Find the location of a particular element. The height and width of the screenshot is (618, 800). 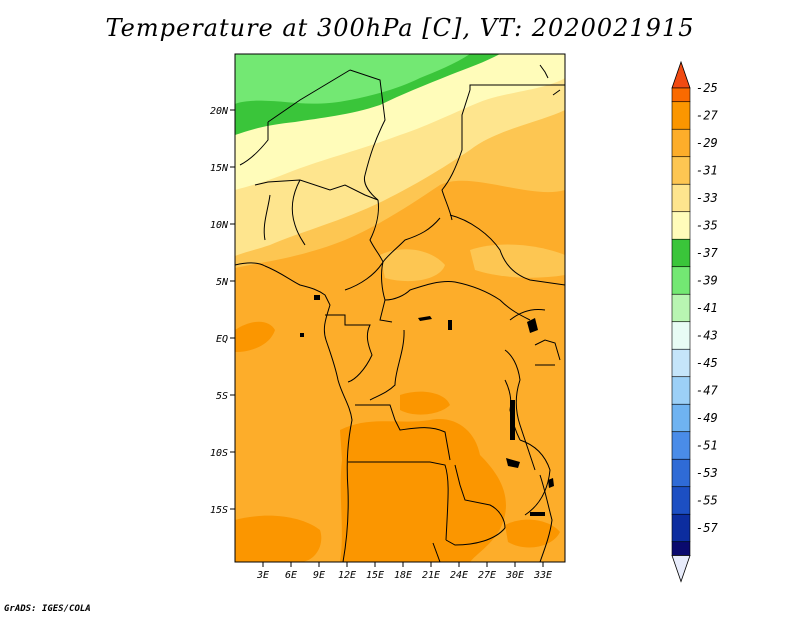

lat-label: 20N is located at coordinates (219, 111).